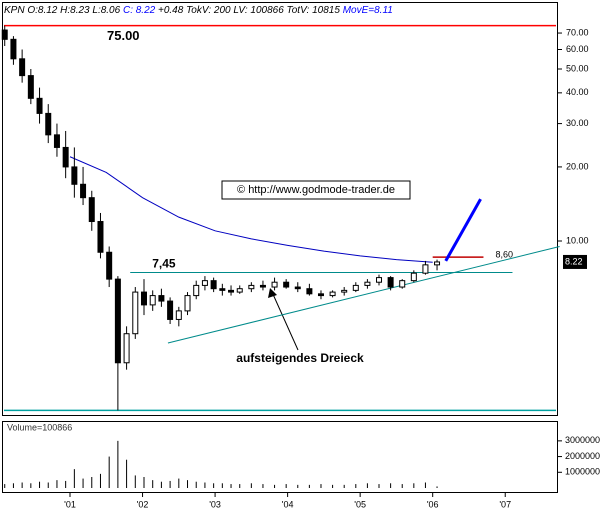  I want to click on watermark: © http://www.godmode-trader.de, so click(316, 190).